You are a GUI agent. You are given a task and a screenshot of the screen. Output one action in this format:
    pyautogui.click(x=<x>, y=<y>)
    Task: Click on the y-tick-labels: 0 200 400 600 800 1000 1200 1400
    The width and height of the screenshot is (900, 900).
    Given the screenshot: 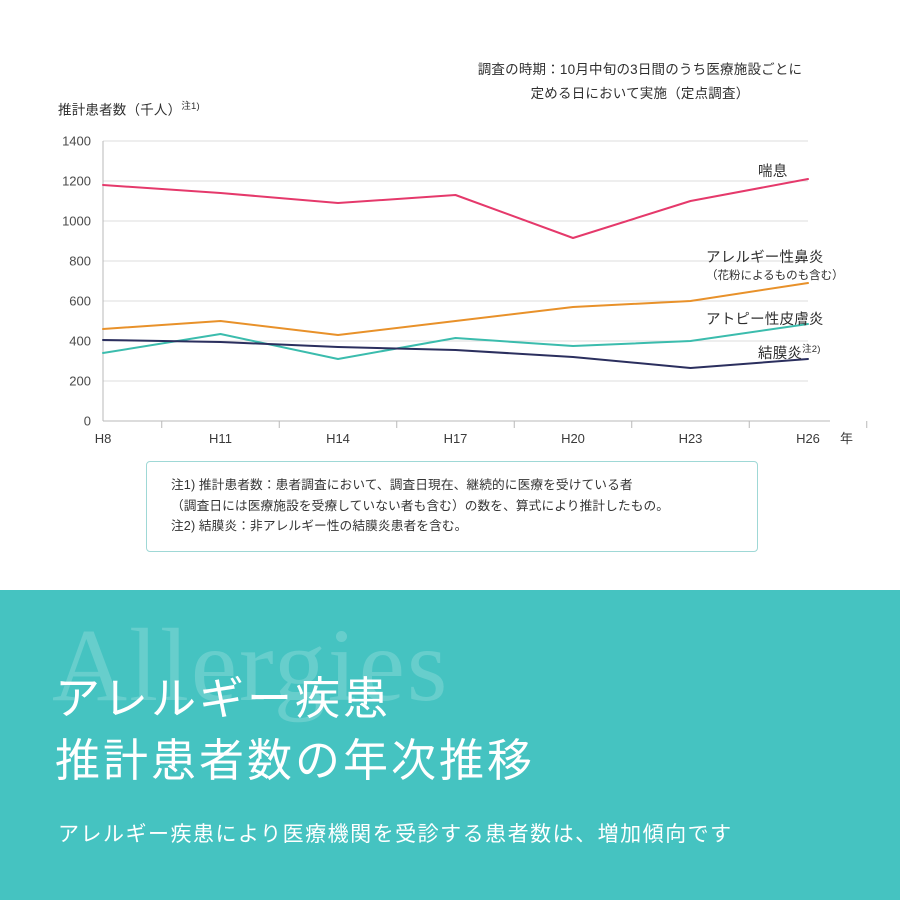 What is the action you would take?
    pyautogui.click(x=76, y=281)
    